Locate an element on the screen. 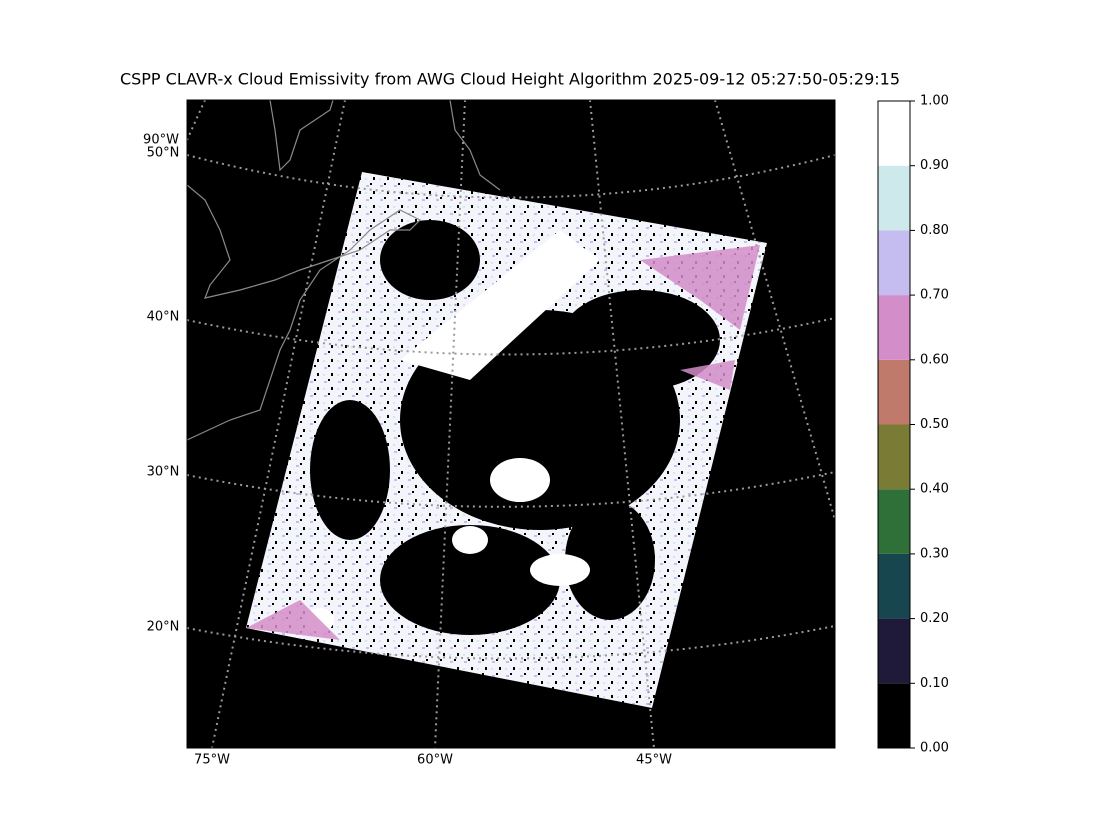 Image resolution: width=1120 pixels, height=840 pixels. colorbar-tick-label: 0.10 is located at coordinates (934, 683).